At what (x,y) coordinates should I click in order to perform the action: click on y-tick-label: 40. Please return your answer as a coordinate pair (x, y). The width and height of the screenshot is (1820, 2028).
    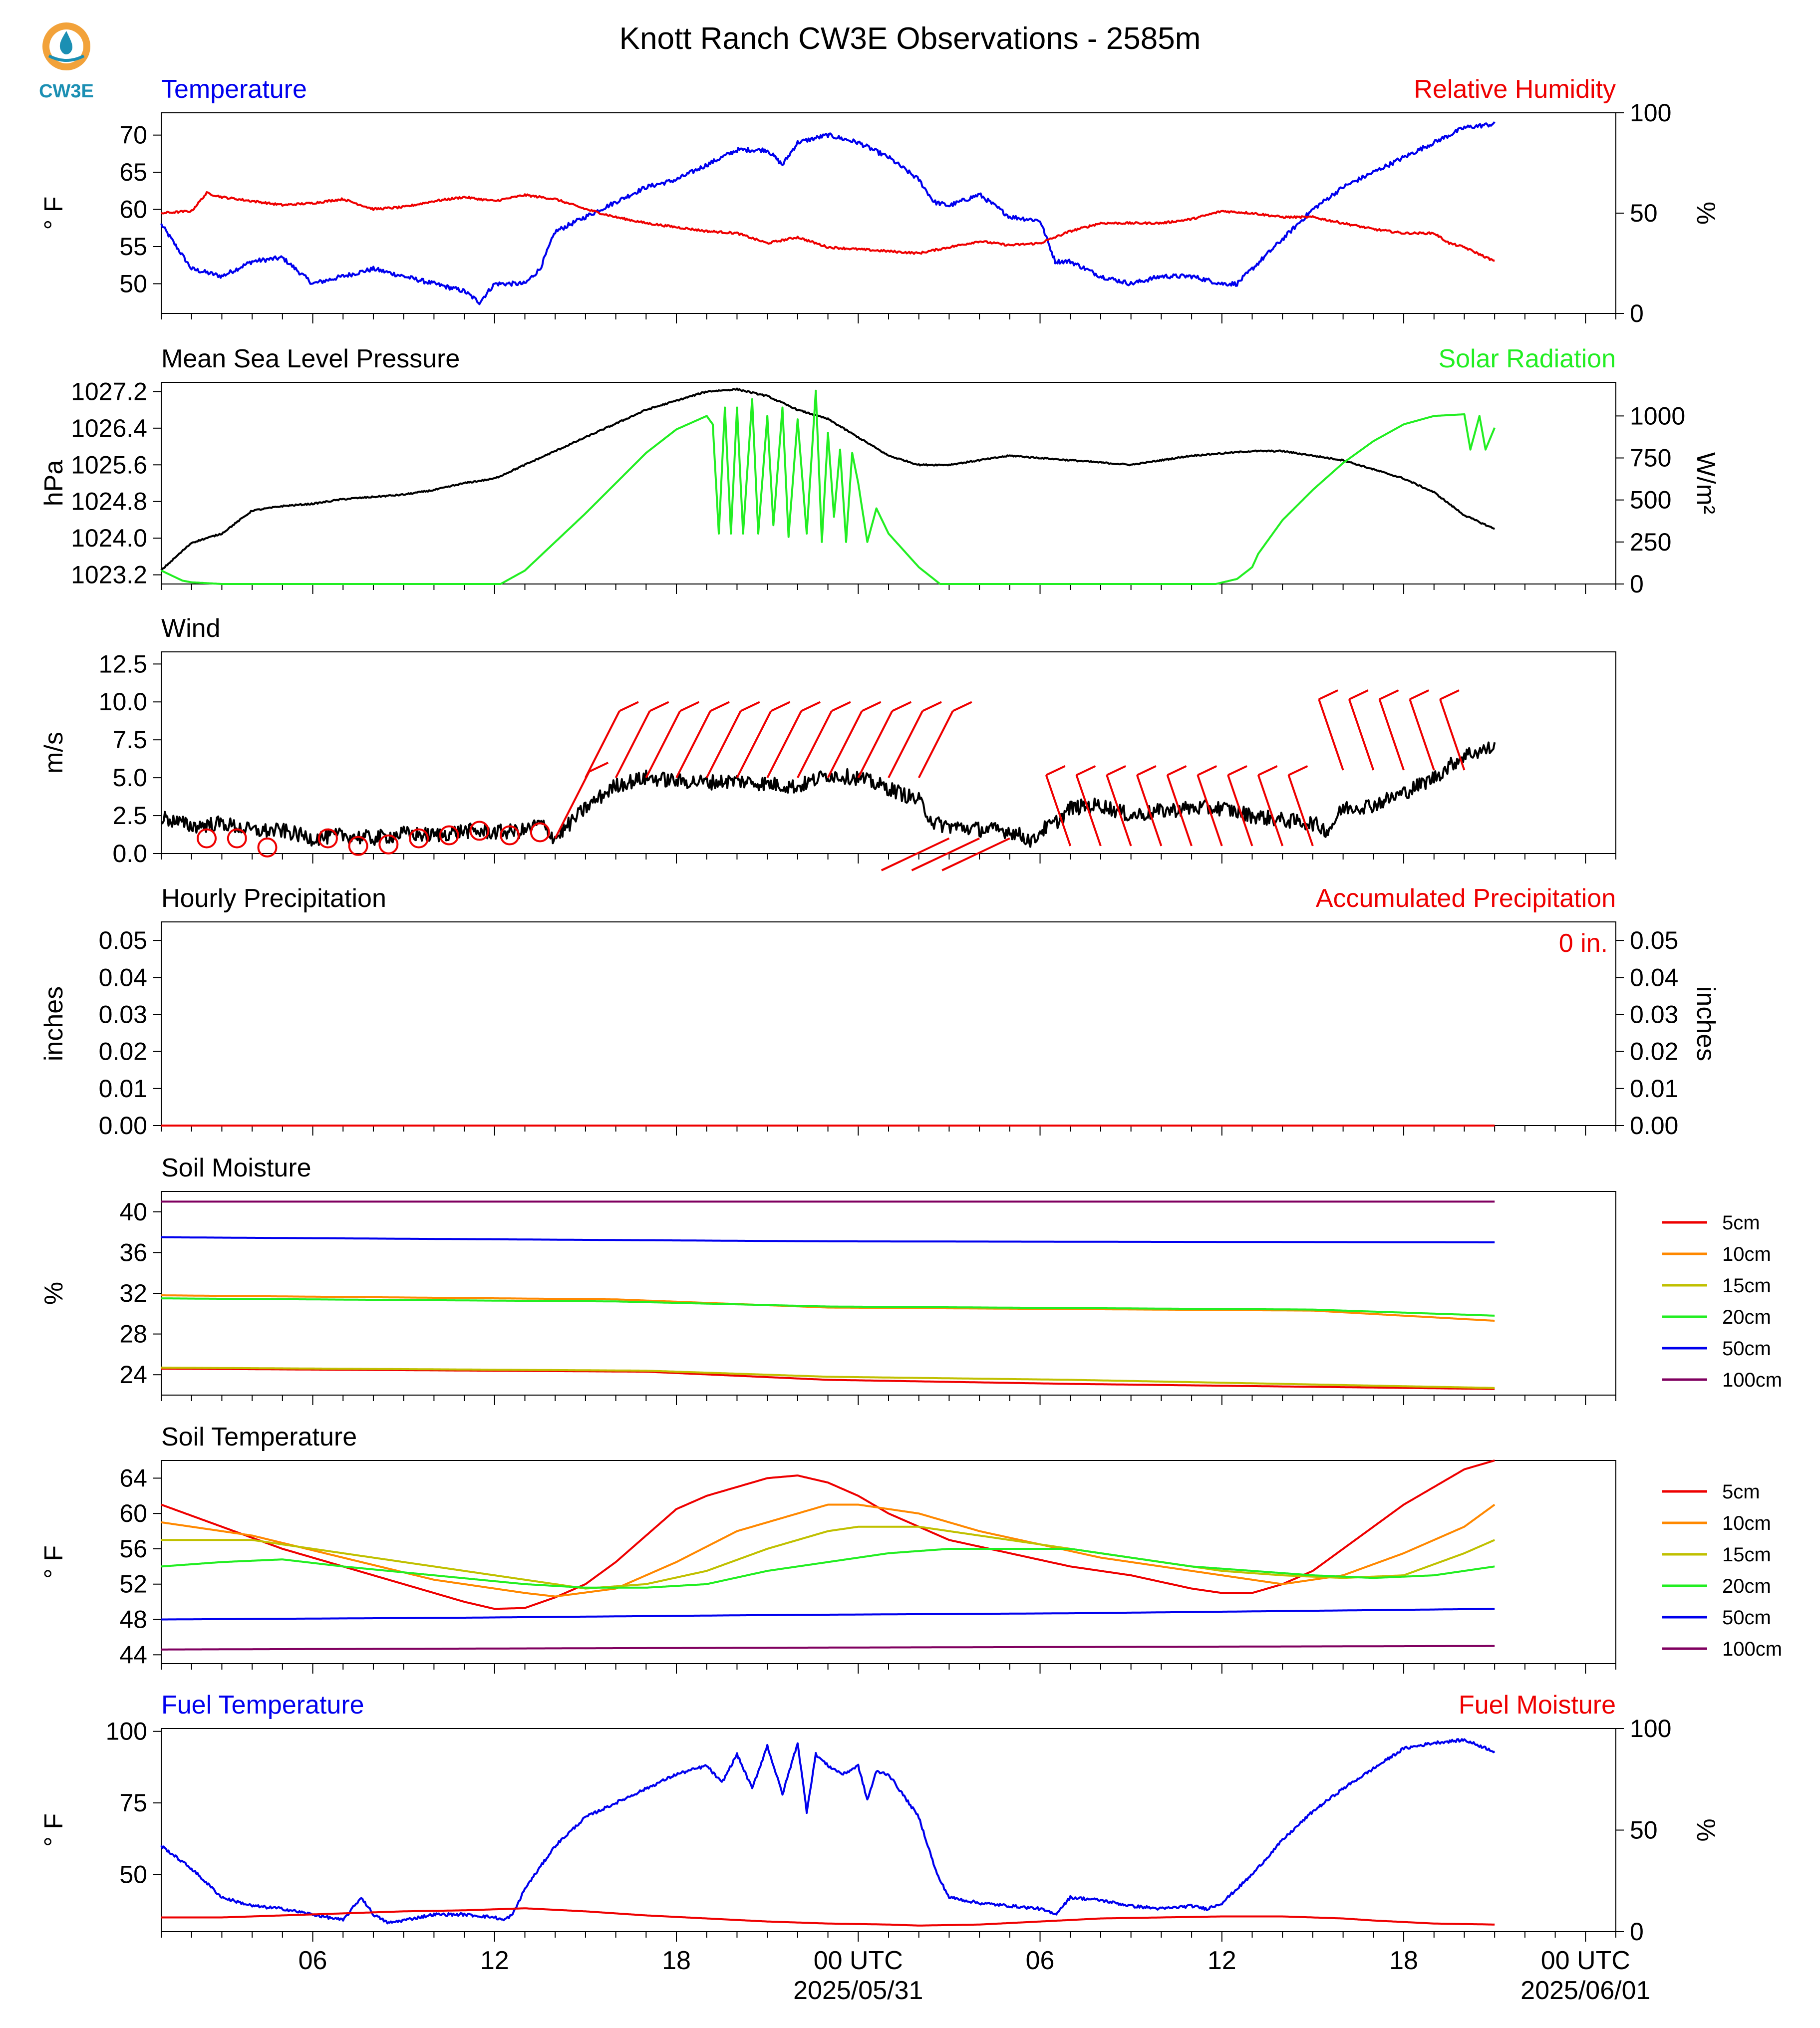
    Looking at the image, I should click on (133, 1212).